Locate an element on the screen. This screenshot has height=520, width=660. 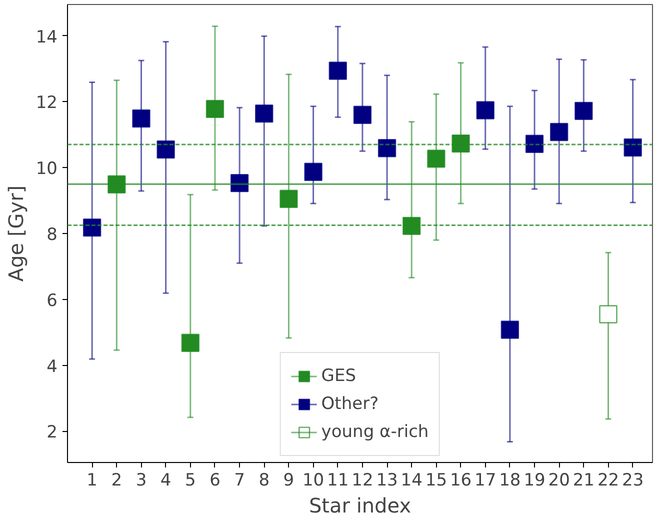
x-tick-label: 15 is located at coordinates (436, 480).